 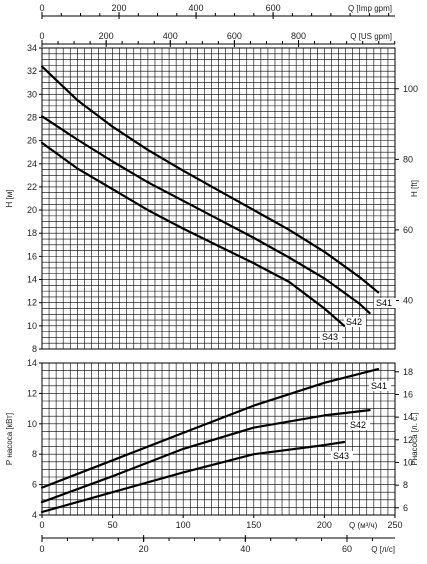 What do you see at coordinates (32, 326) in the screenshot?
I see `head-y-tick-label: 10` at bounding box center [32, 326].